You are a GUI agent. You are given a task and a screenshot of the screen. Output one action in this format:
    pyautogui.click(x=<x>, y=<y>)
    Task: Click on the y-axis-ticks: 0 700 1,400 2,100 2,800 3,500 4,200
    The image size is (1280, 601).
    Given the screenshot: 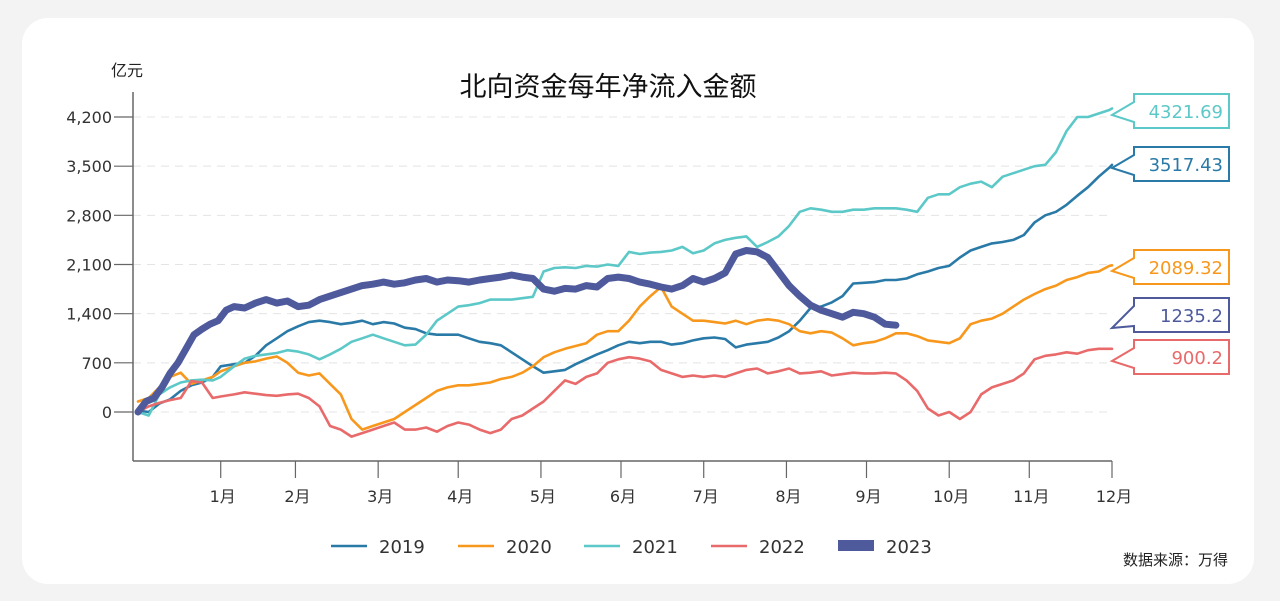 What is the action you would take?
    pyautogui.click(x=99, y=265)
    